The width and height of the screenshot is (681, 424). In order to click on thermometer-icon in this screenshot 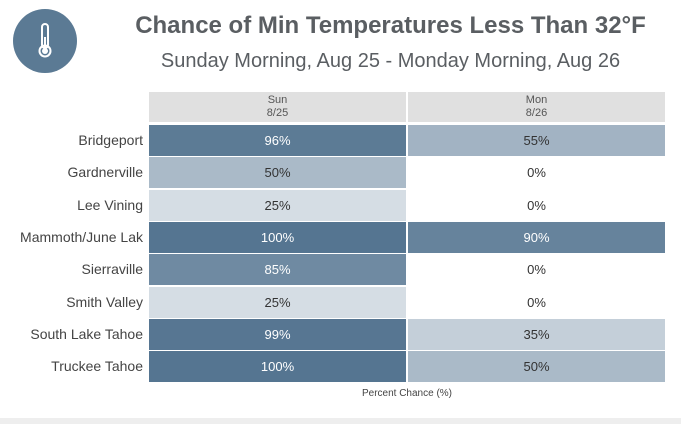, I will do `click(45, 40)`.